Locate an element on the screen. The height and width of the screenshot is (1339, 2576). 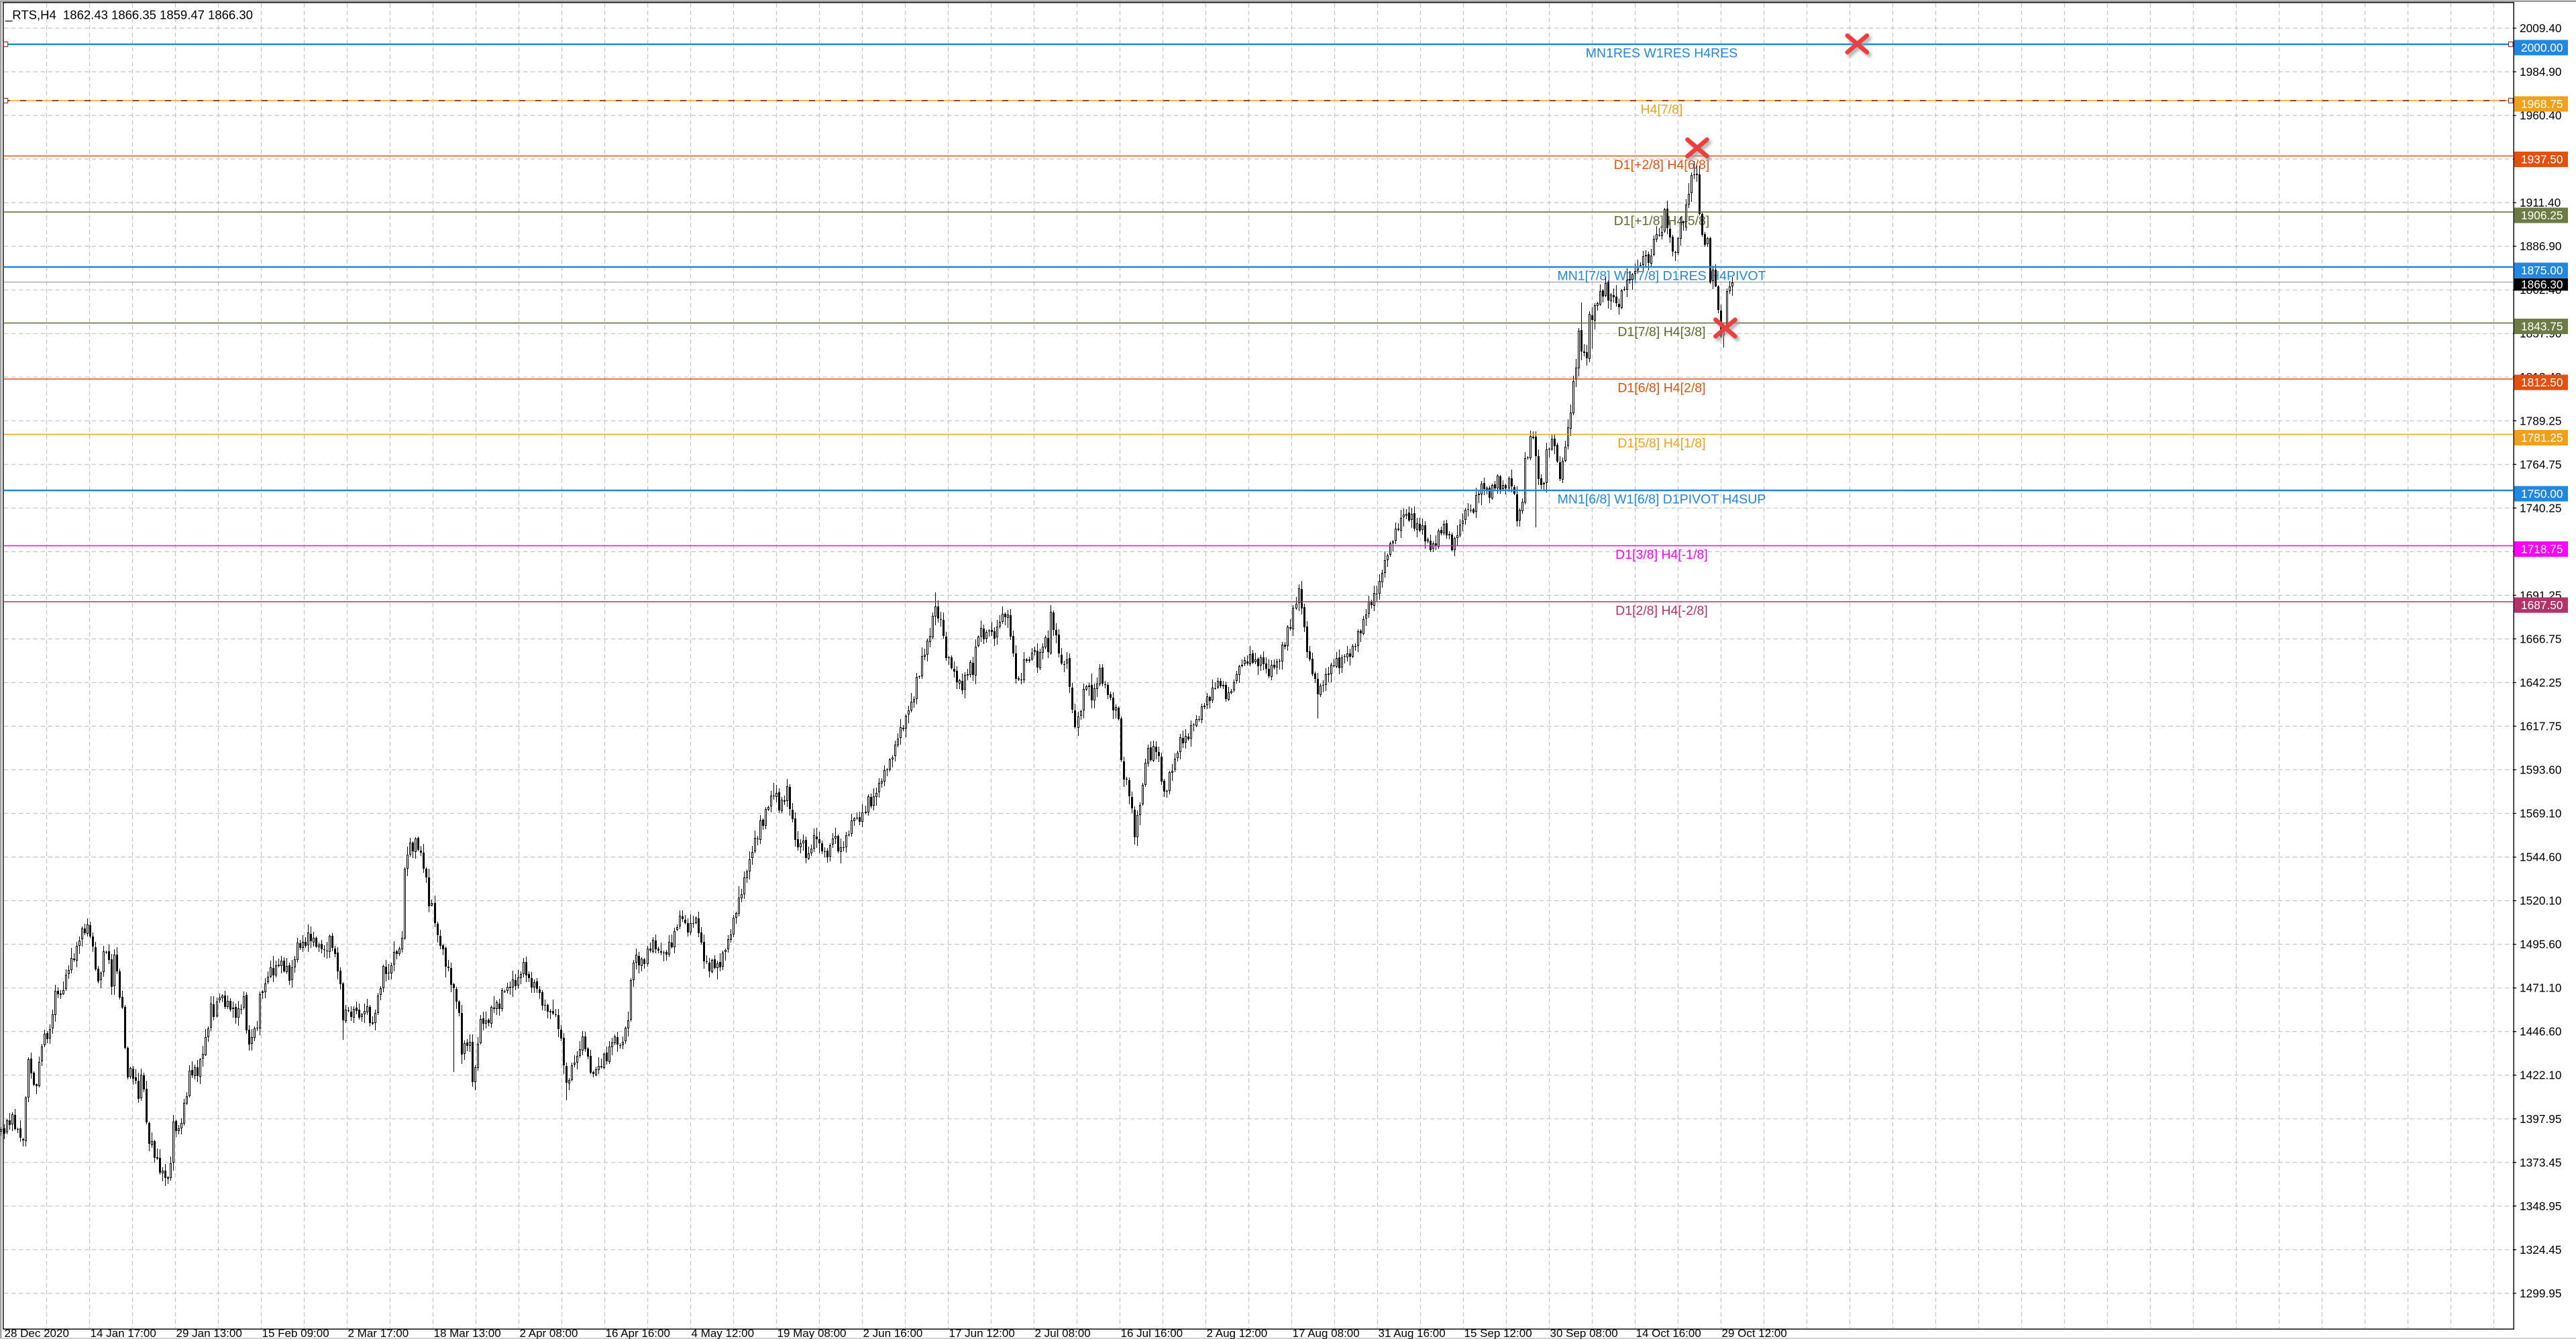
svg-text: 1569.10 is located at coordinates (2540, 813).